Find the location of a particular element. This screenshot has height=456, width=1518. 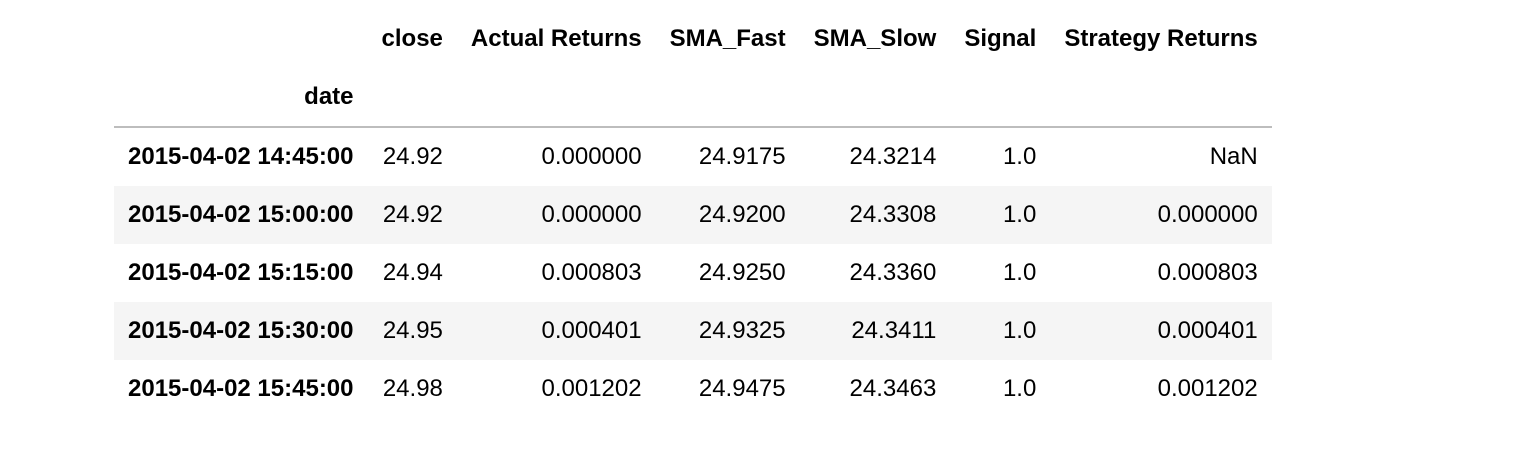

column-header-sma-fast: SMA_Fast is located at coordinates (727, 38).